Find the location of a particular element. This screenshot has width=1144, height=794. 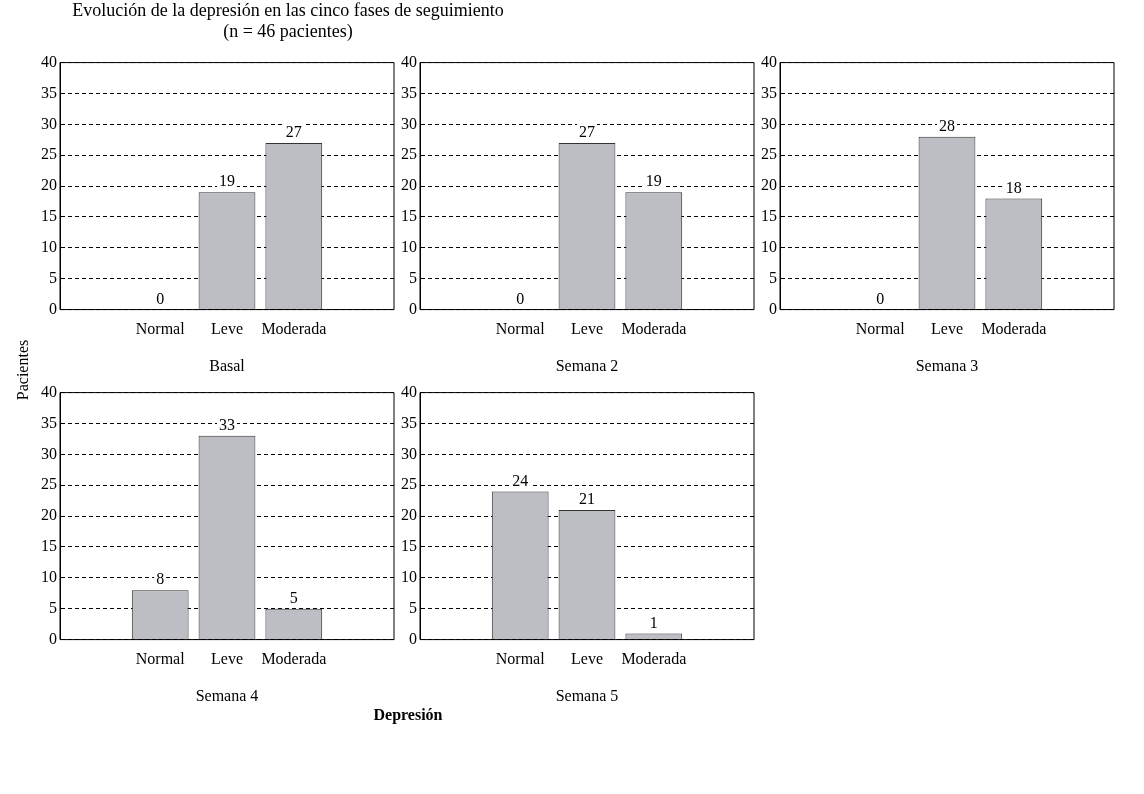

data-label: 1 is located at coordinates (653, 622).